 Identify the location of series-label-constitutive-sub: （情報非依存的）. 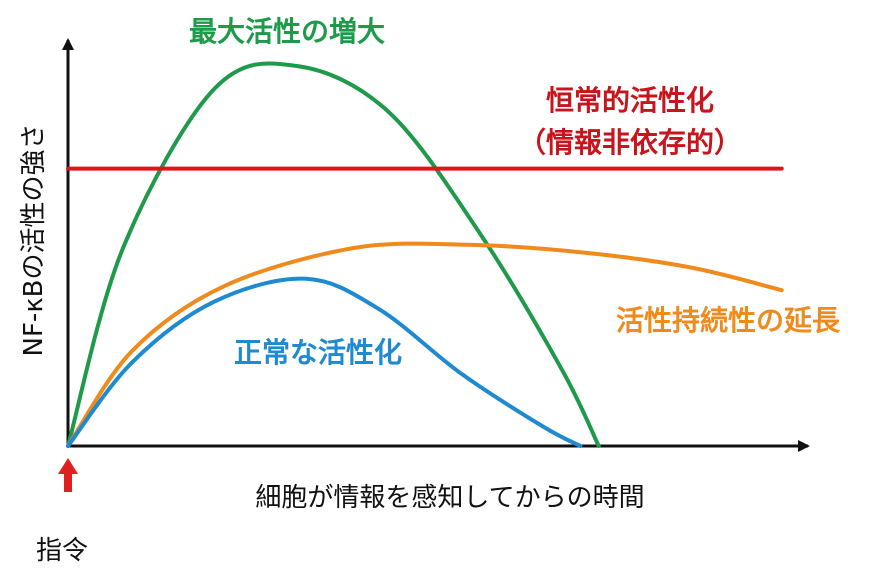
(630, 142).